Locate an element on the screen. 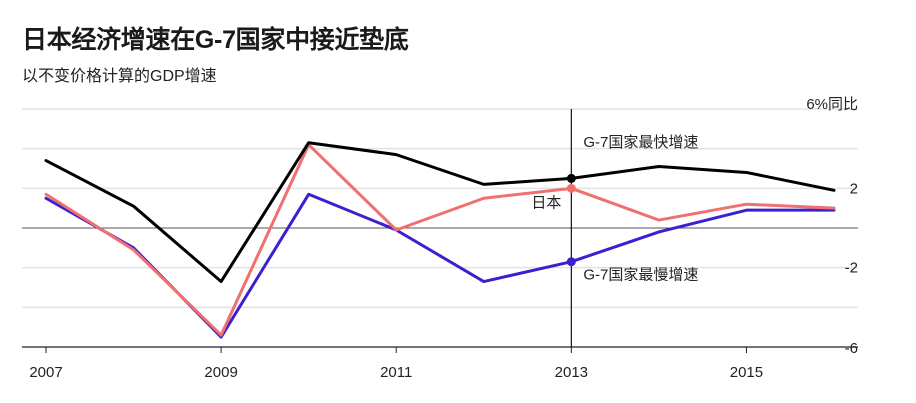 This screenshot has height=403, width=916. series-markers is located at coordinates (571, 220).